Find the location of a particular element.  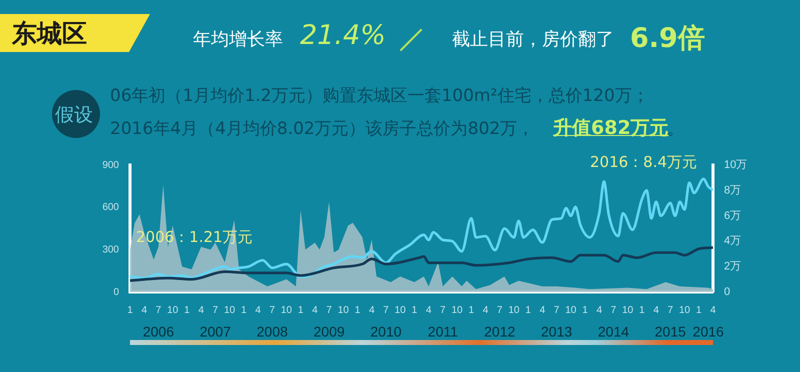

x2-tick-label: 2006 is located at coordinates (158, 331).